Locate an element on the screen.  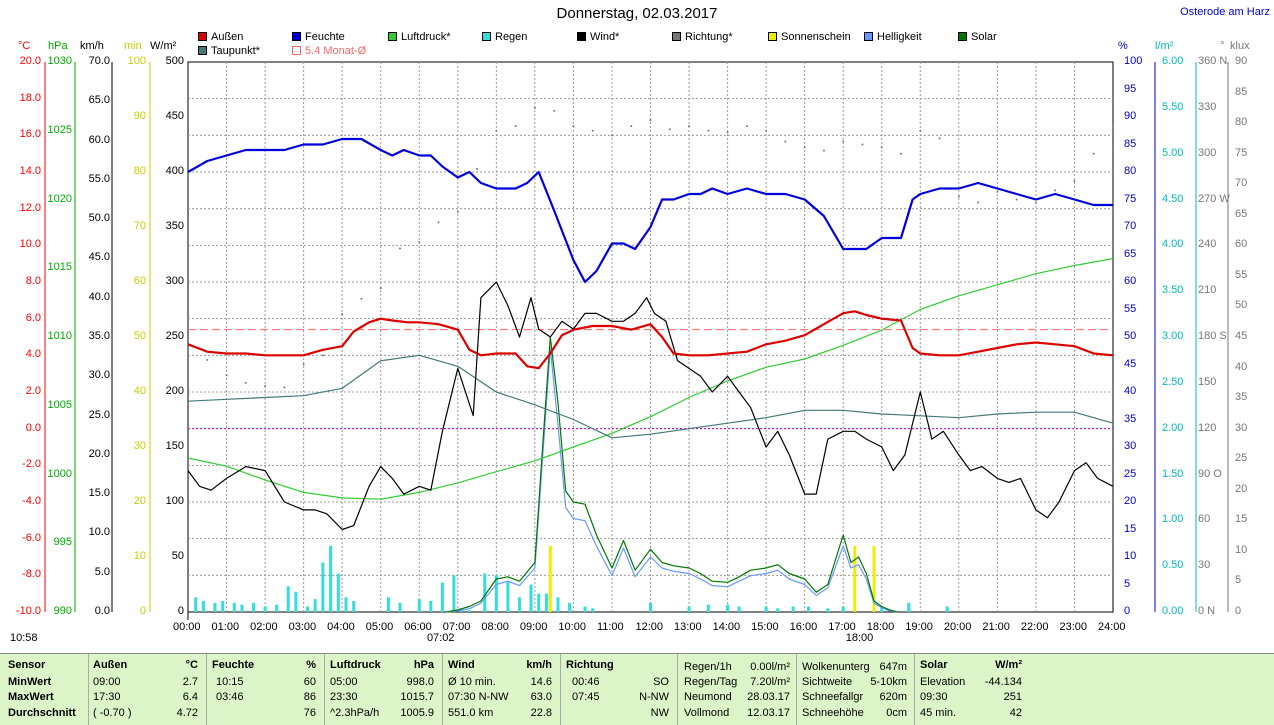
stat-label: Regen/1h is located at coordinates (708, 667).